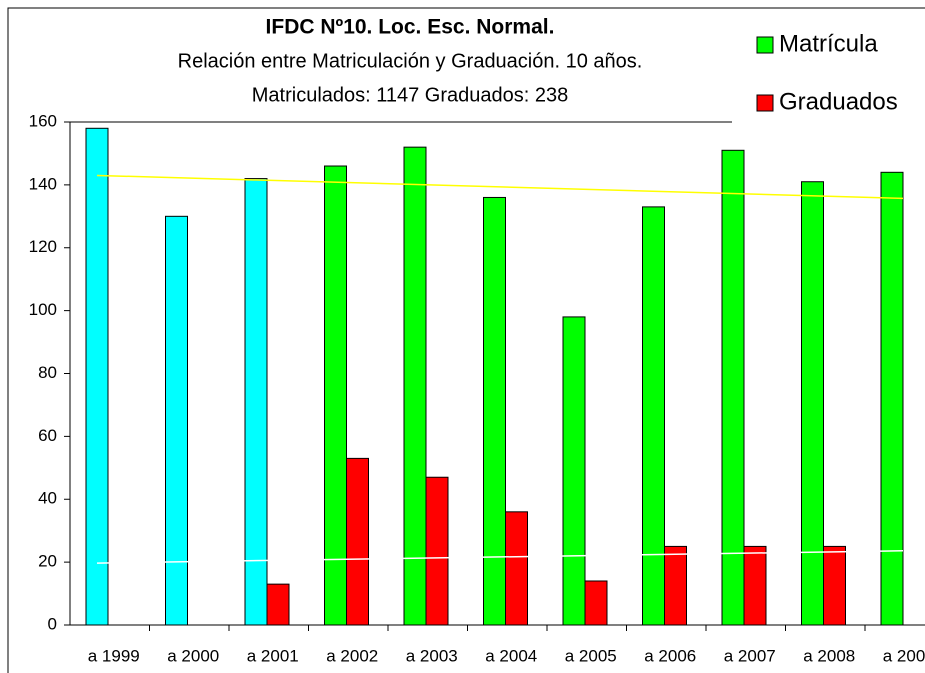 The width and height of the screenshot is (925, 673). I want to click on x-tick-label: a 2009, so click(904, 655).